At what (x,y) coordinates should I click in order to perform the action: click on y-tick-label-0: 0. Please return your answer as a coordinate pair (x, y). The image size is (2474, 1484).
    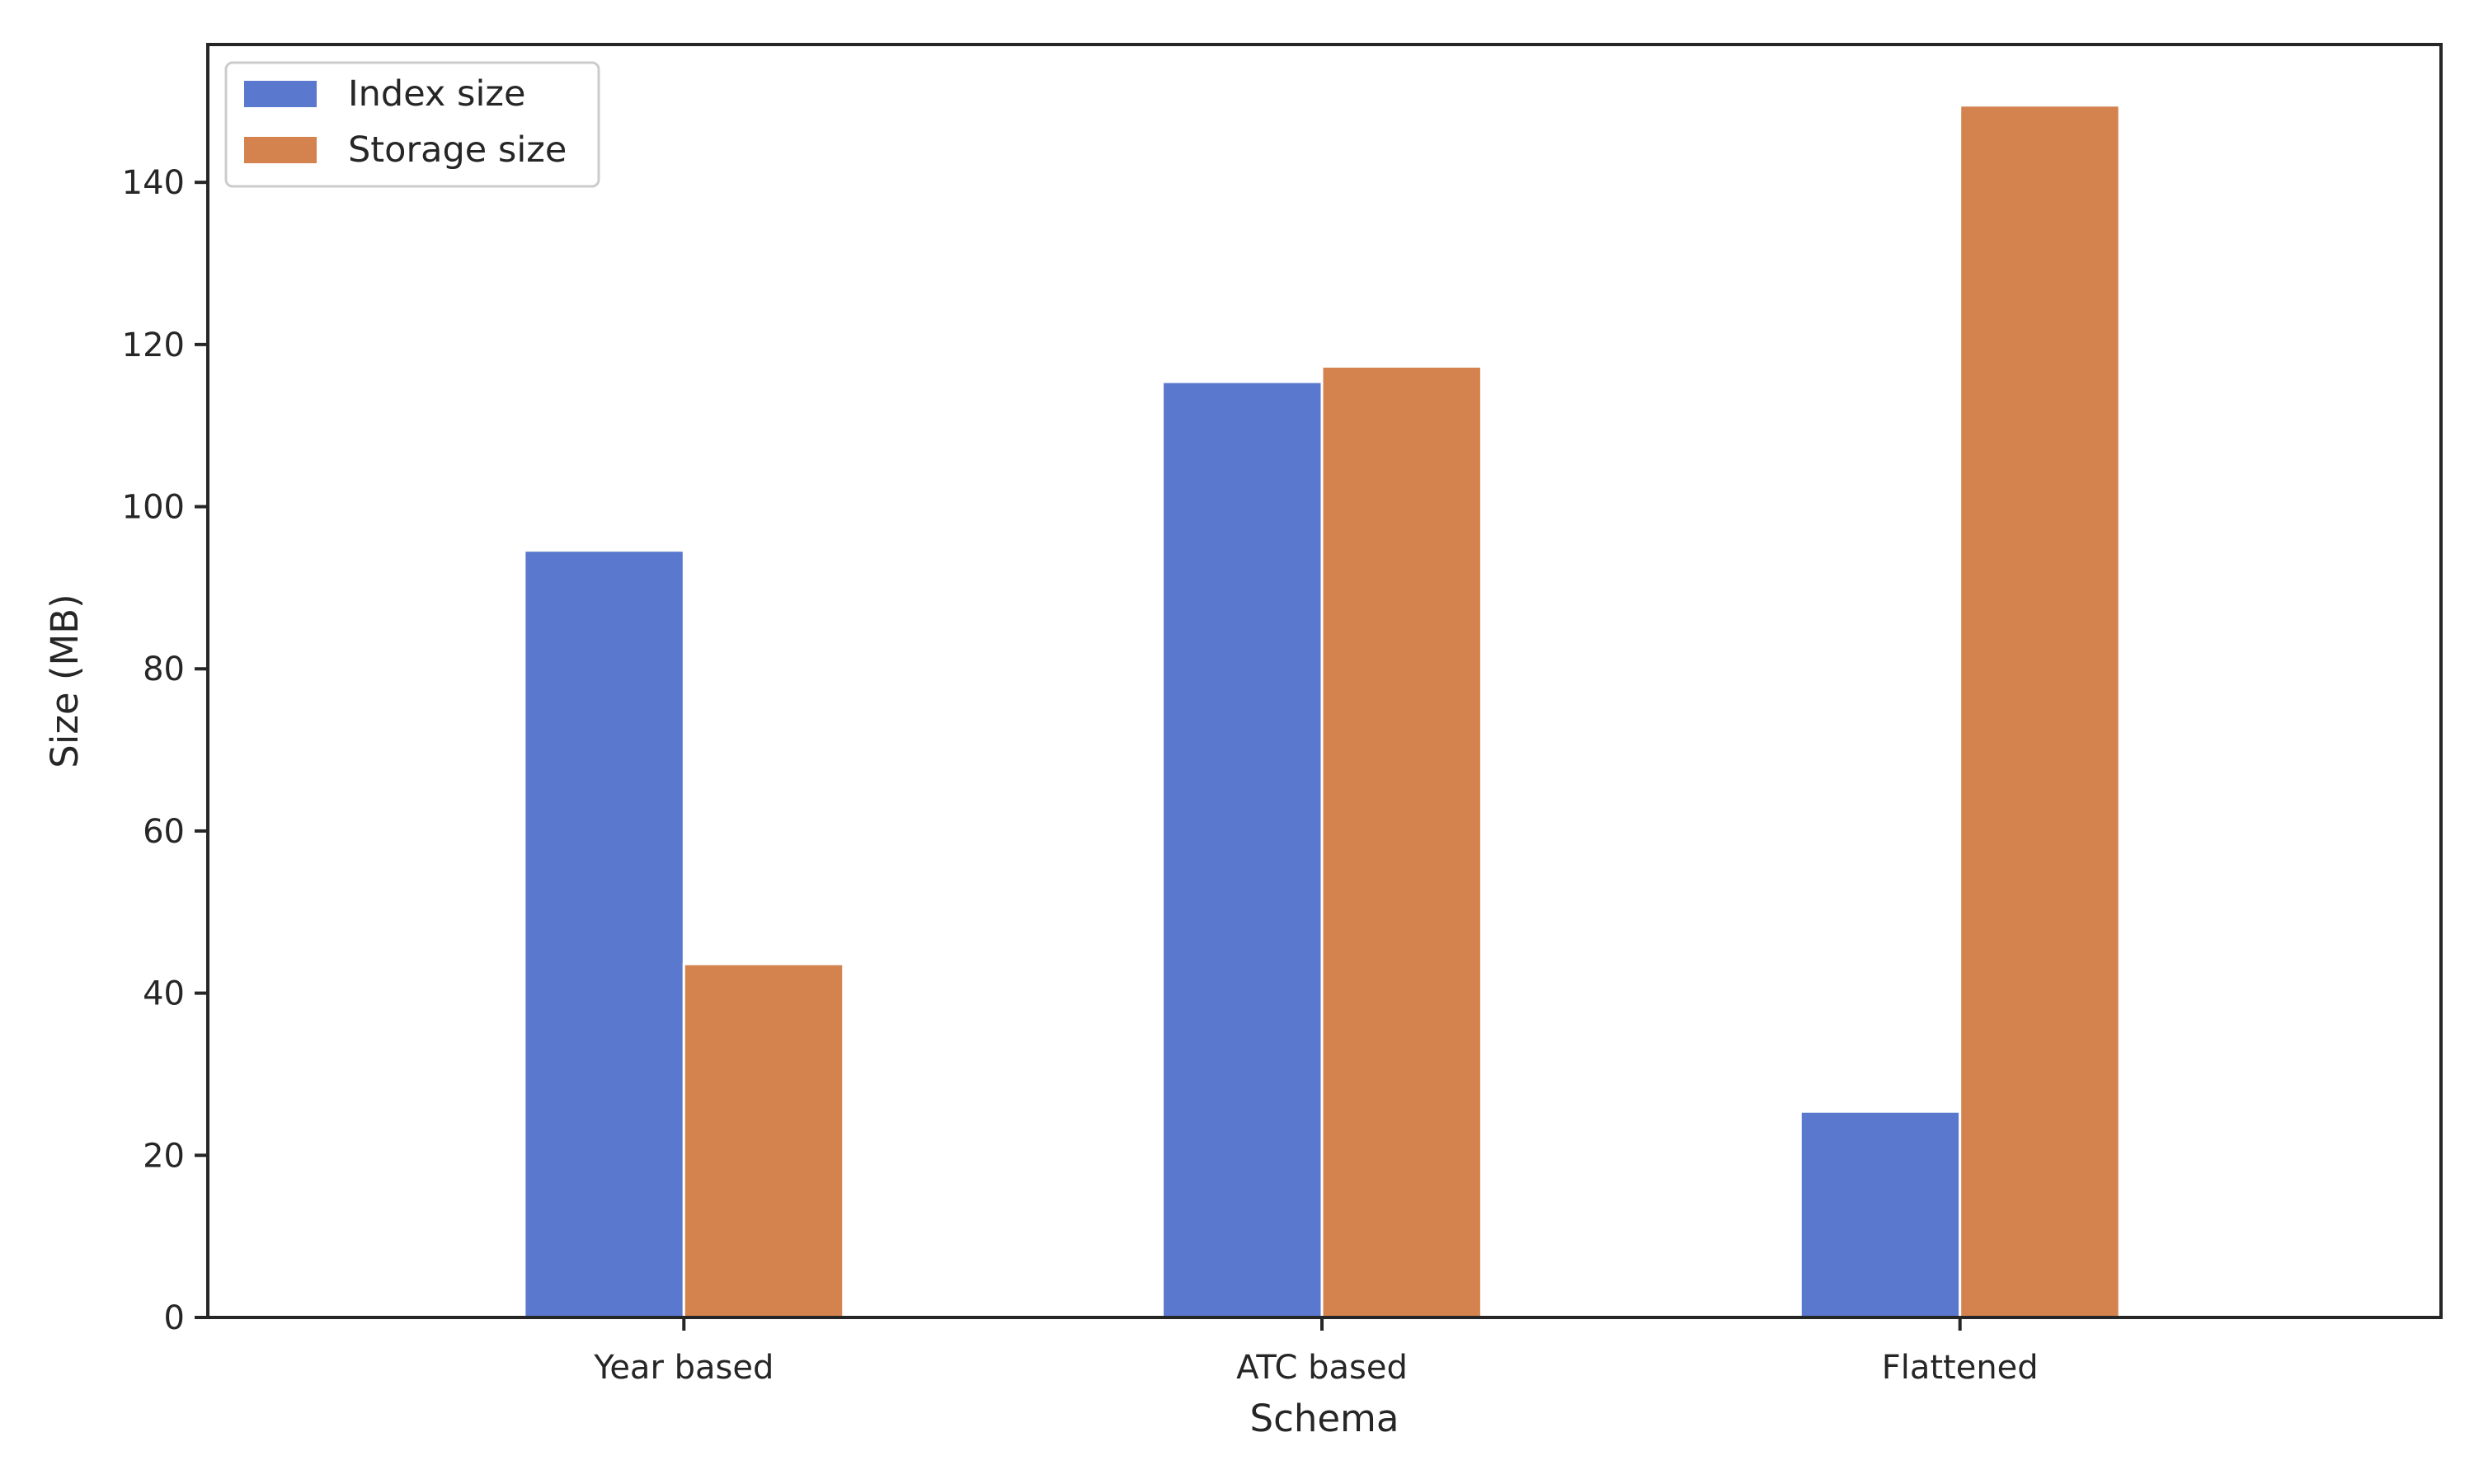
    Looking at the image, I should click on (174, 1318).